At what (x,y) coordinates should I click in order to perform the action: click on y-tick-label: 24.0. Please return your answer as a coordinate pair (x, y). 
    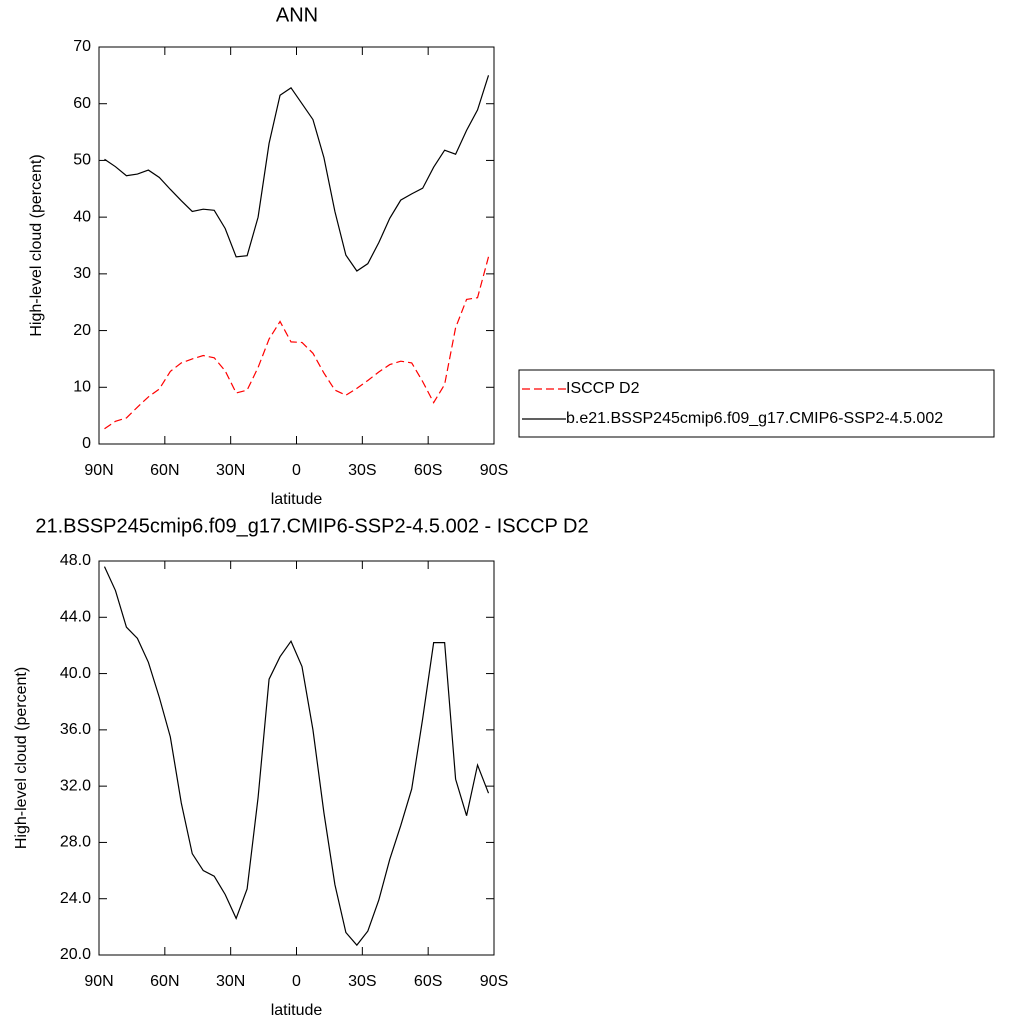
    Looking at the image, I should click on (75, 898).